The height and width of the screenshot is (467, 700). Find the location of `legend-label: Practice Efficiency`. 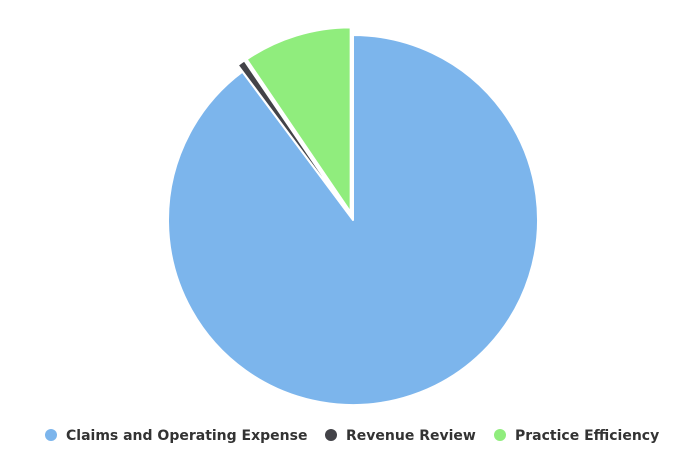

legend-label: Practice Efficiency is located at coordinates (587, 436).